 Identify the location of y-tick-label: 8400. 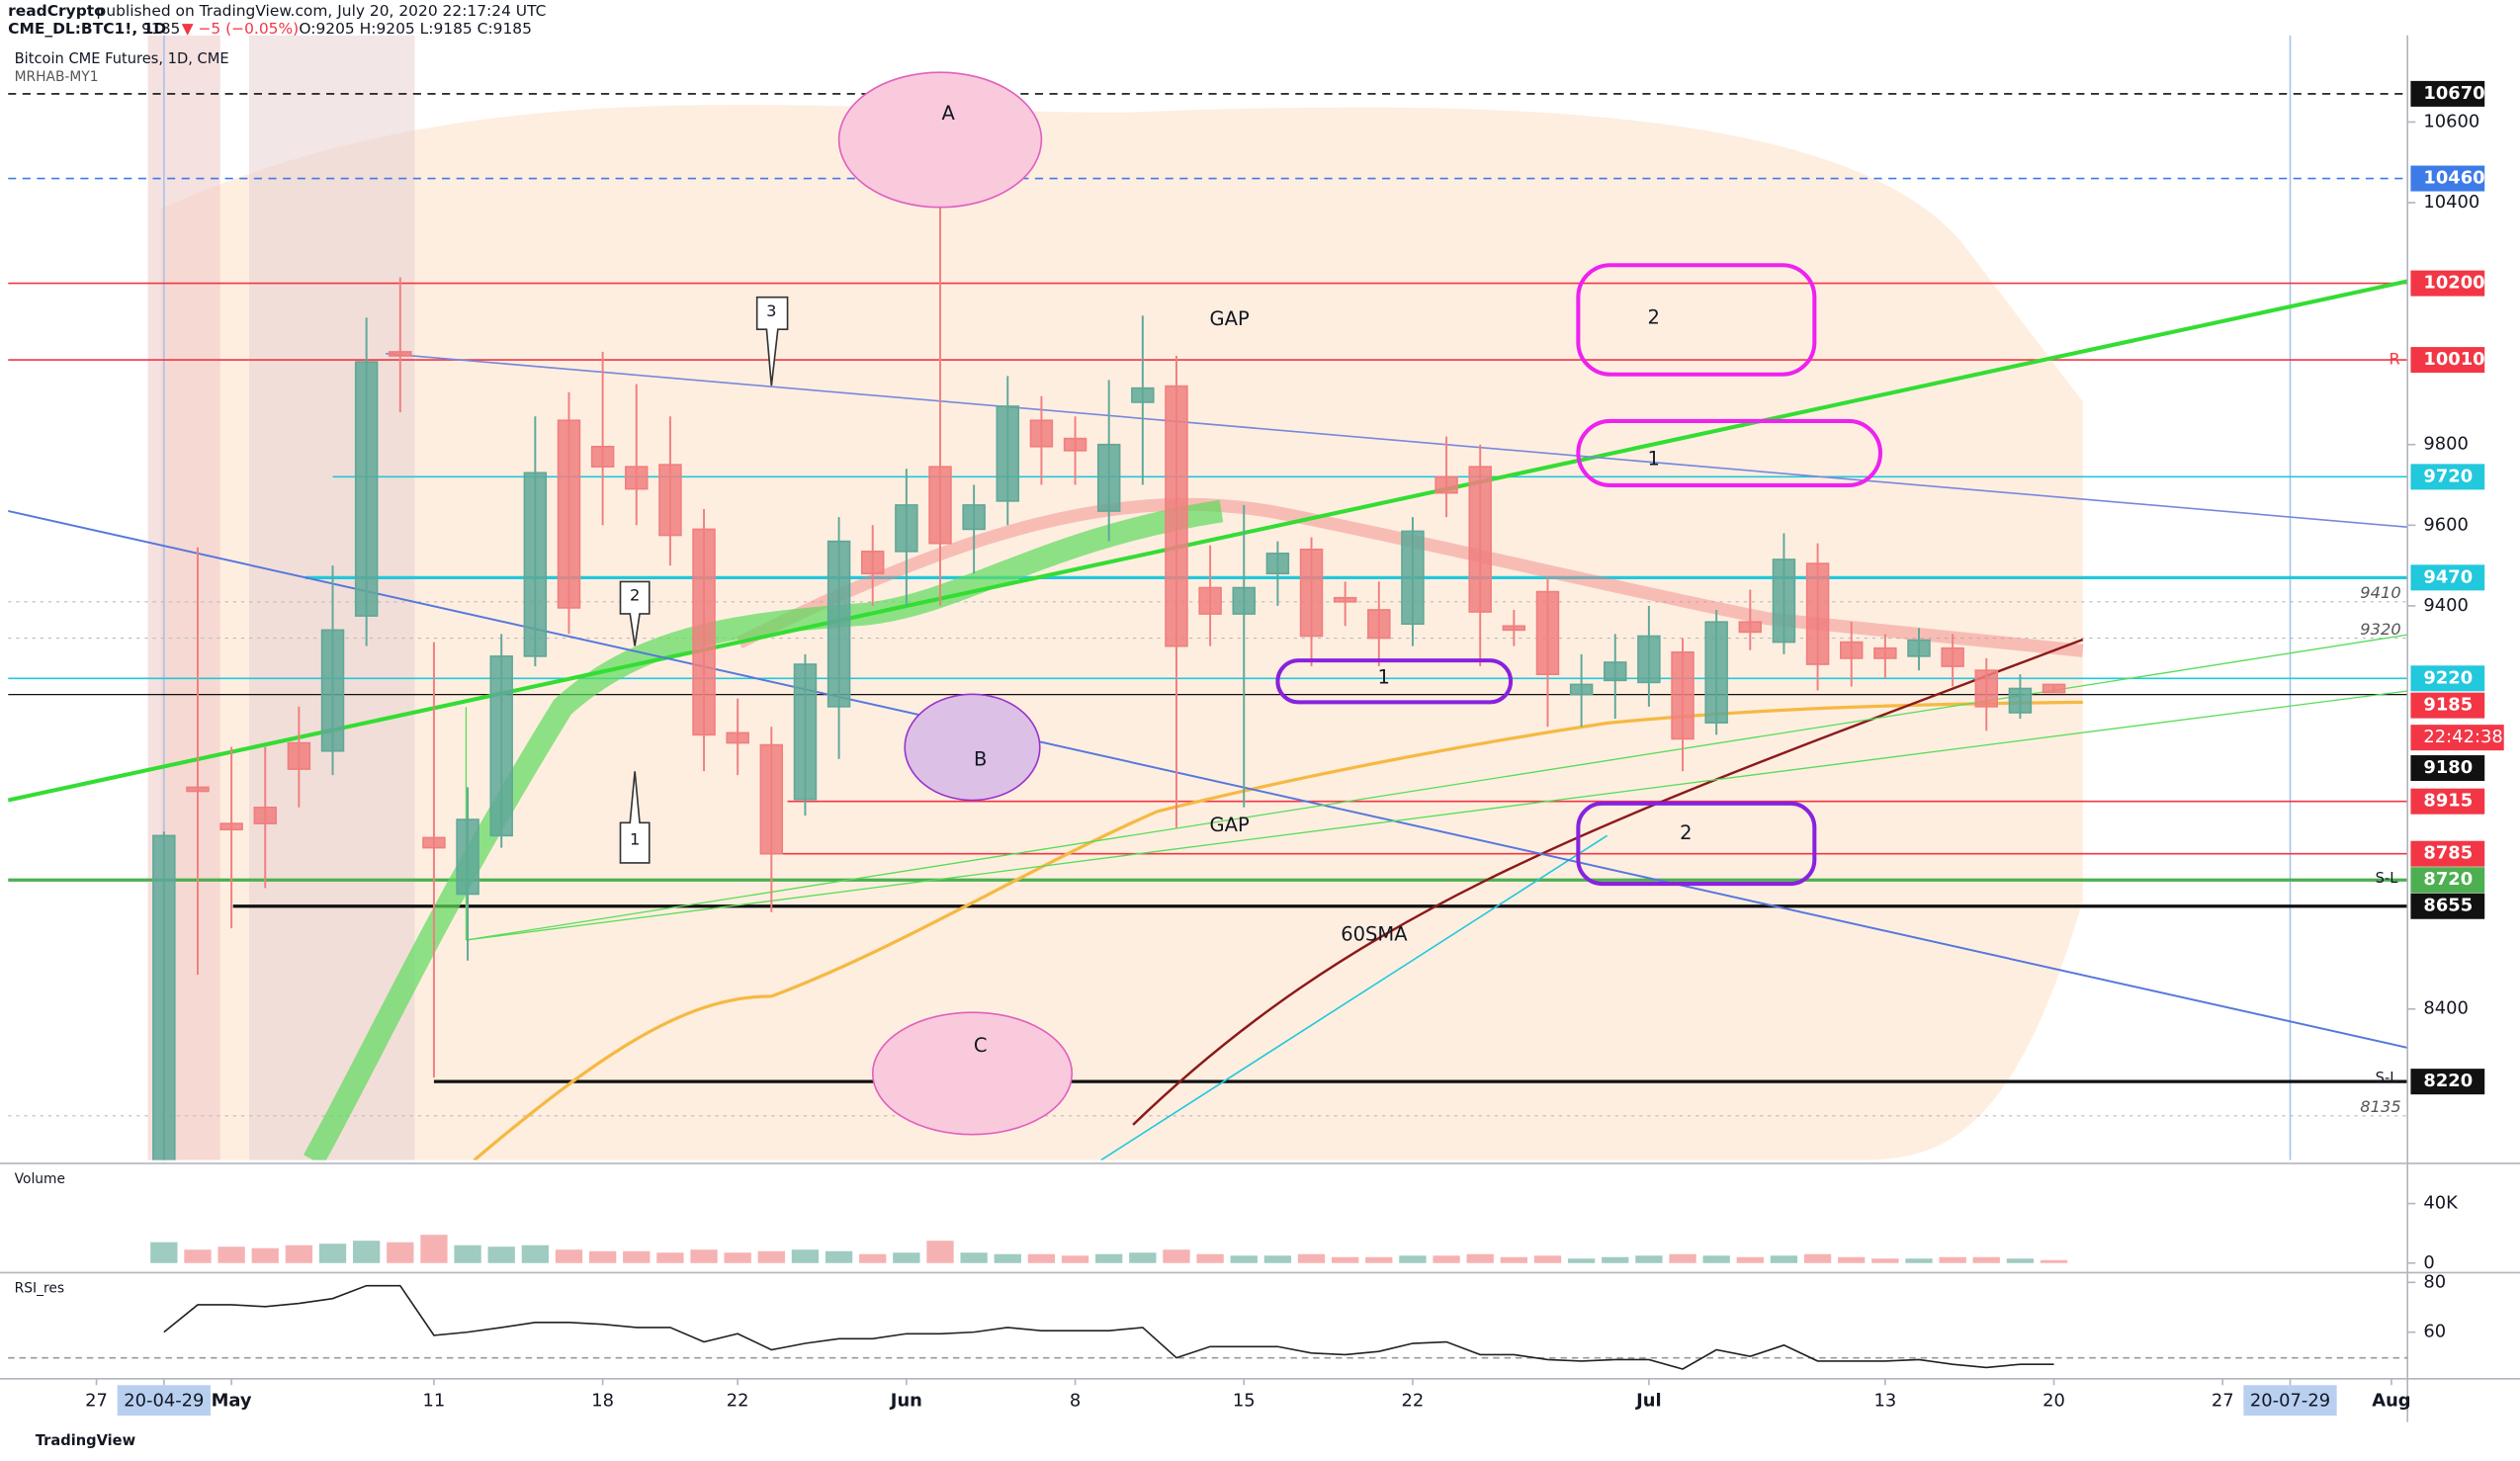
(2446, 1009).